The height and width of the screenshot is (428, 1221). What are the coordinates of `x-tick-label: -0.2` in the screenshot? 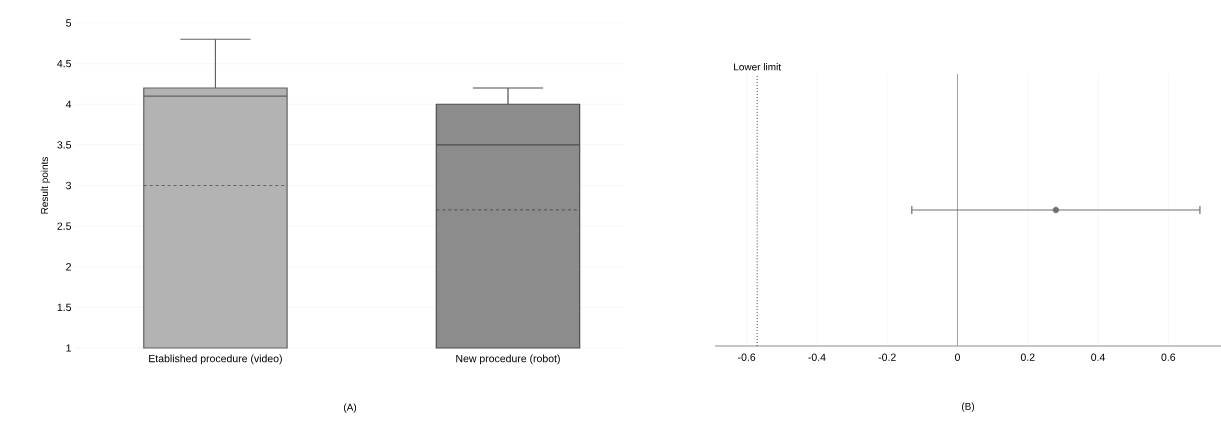 It's located at (887, 357).